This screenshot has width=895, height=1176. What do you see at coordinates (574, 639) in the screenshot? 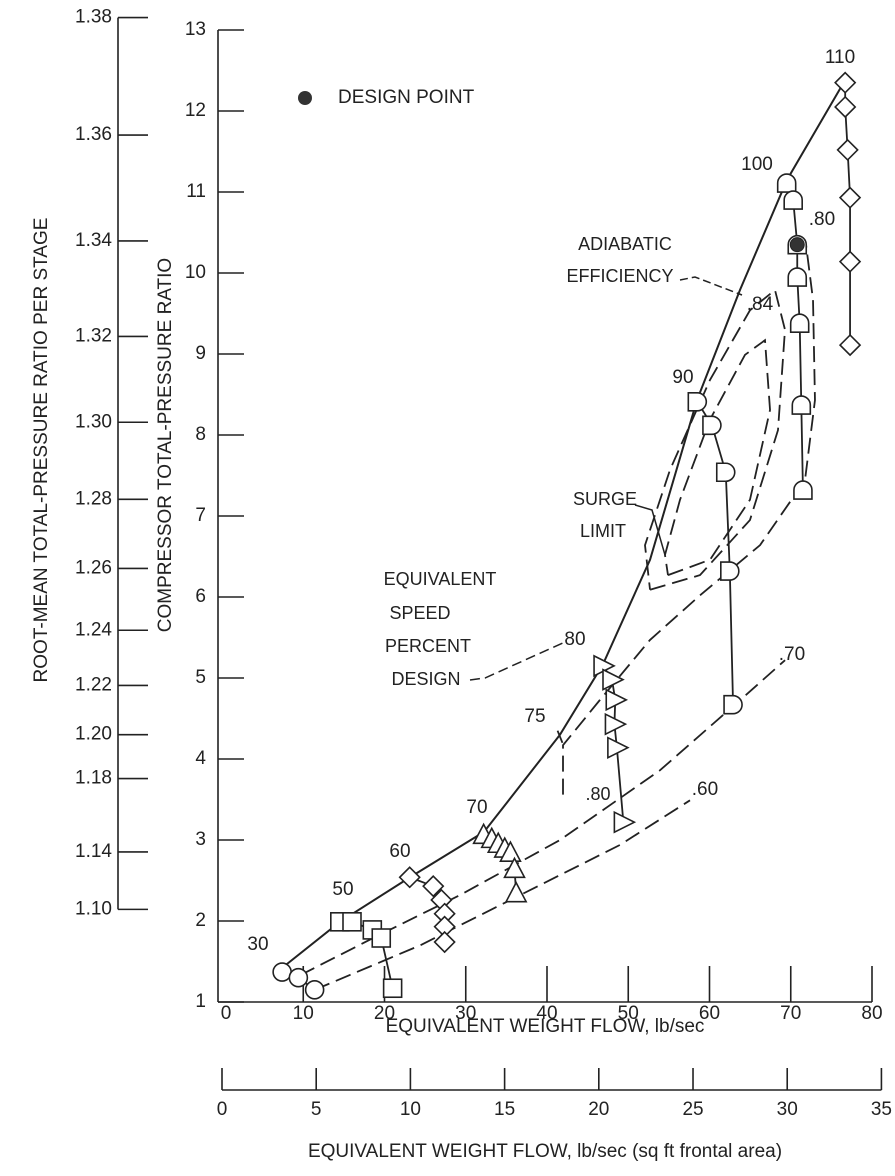
I see `speed-label: 80` at bounding box center [574, 639].